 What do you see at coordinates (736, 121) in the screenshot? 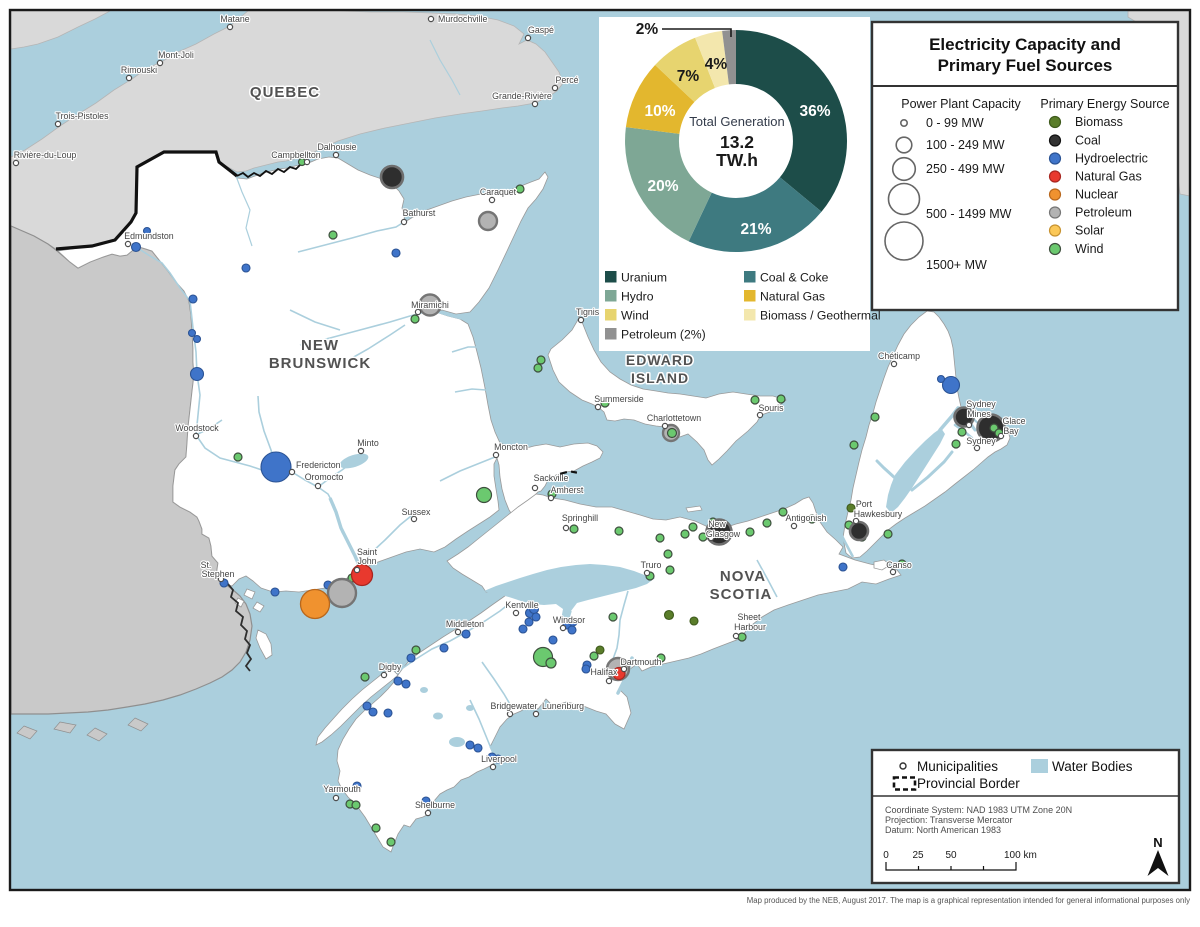
I see `svg-text: Total Generation` at bounding box center [736, 121].